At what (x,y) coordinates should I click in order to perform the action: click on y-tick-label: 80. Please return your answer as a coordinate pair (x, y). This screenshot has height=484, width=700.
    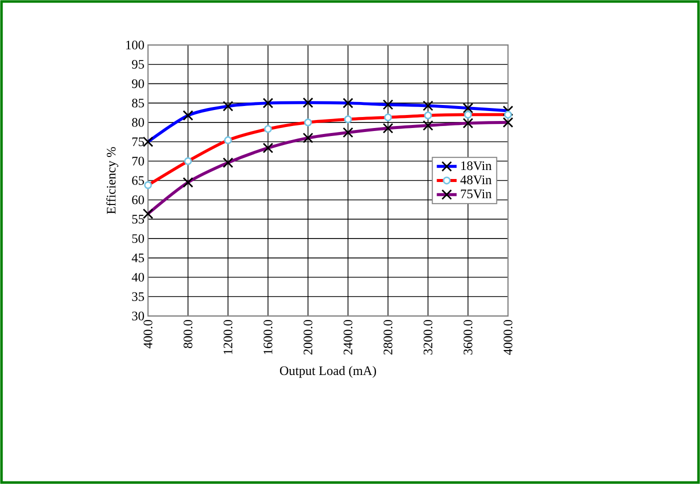
    Looking at the image, I should click on (138, 122).